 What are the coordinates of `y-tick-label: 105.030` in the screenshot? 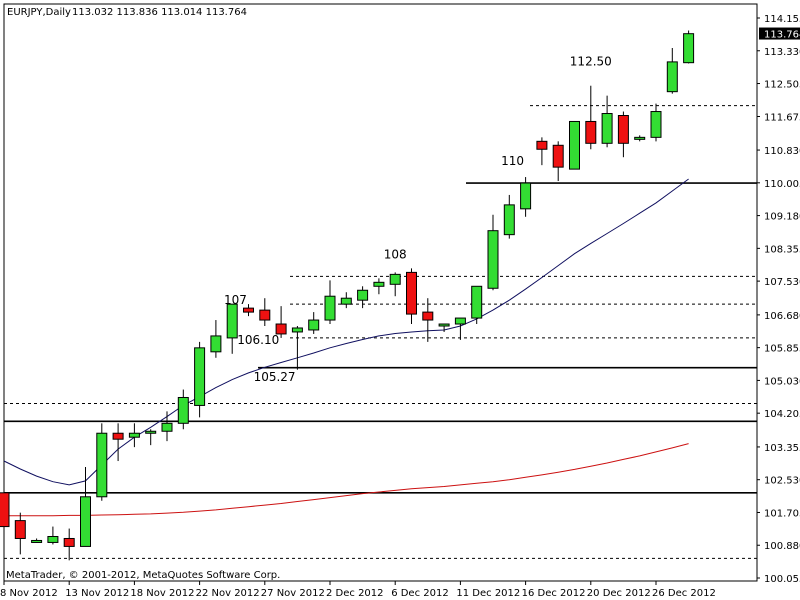 It's located at (782, 381).